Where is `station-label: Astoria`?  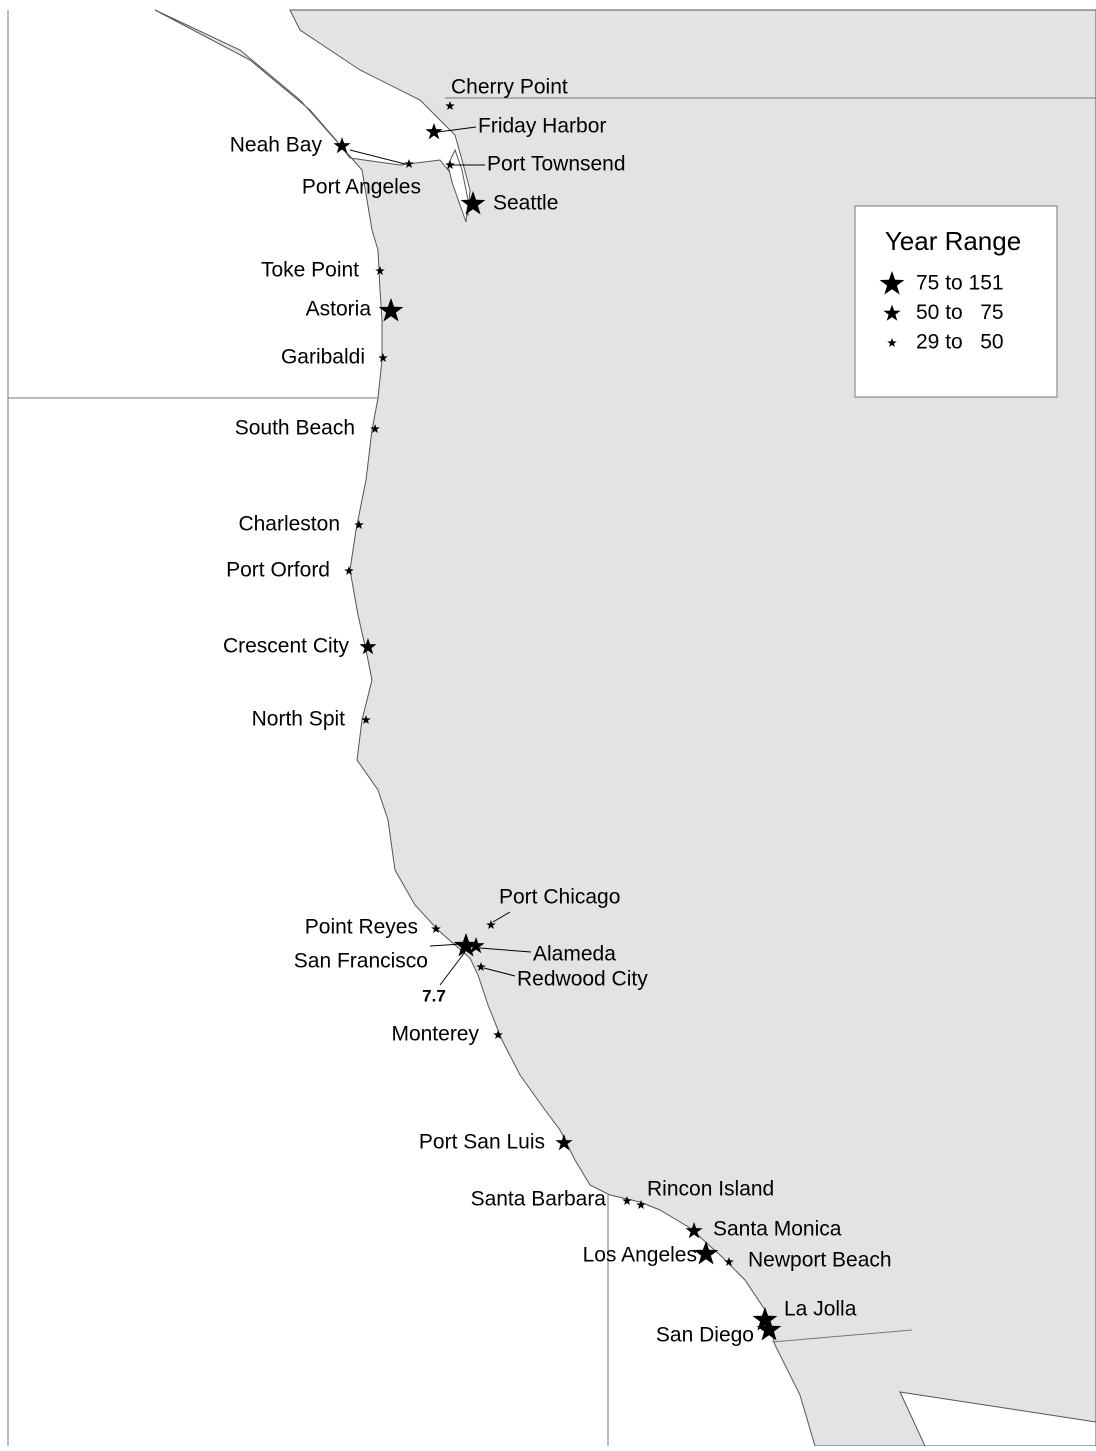 station-label: Astoria is located at coordinates (339, 309).